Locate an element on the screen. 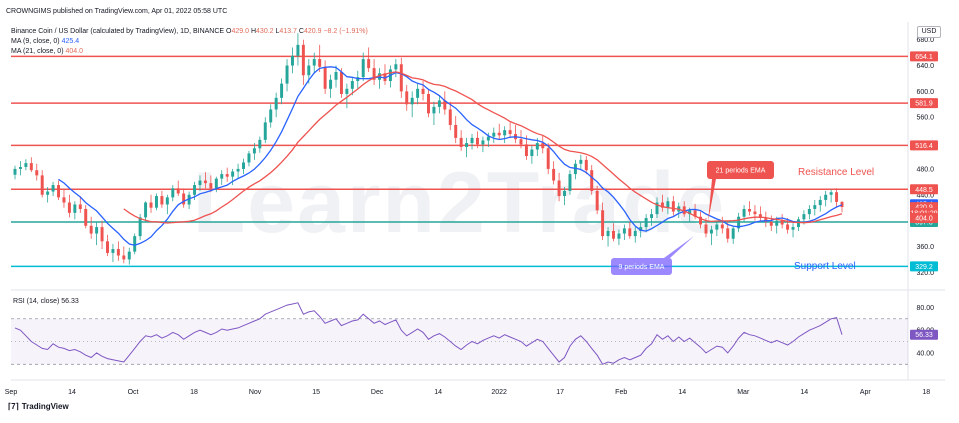 This screenshot has height=423, width=959. time-tick-label: 15 is located at coordinates (316, 392).